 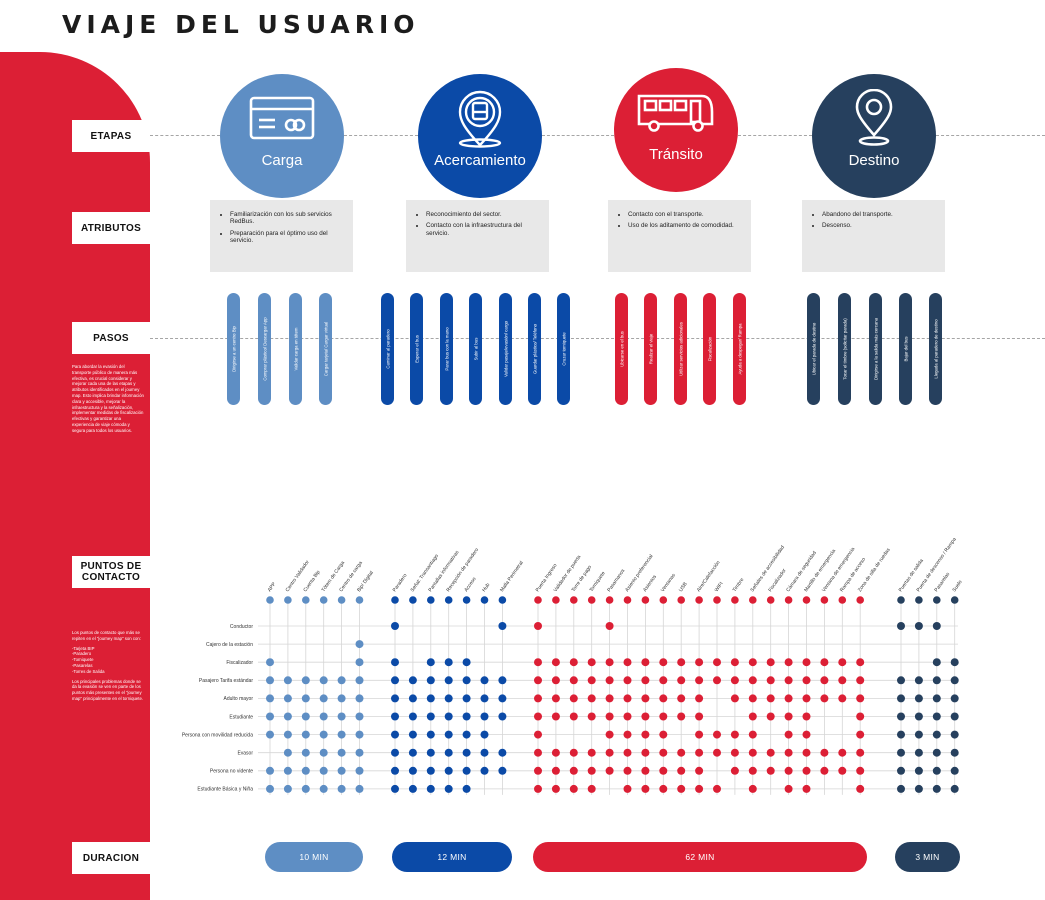 What do you see at coordinates (739, 349) in the screenshot?
I see `step-pill: Ayuda a despegar/ Rampa` at bounding box center [739, 349].